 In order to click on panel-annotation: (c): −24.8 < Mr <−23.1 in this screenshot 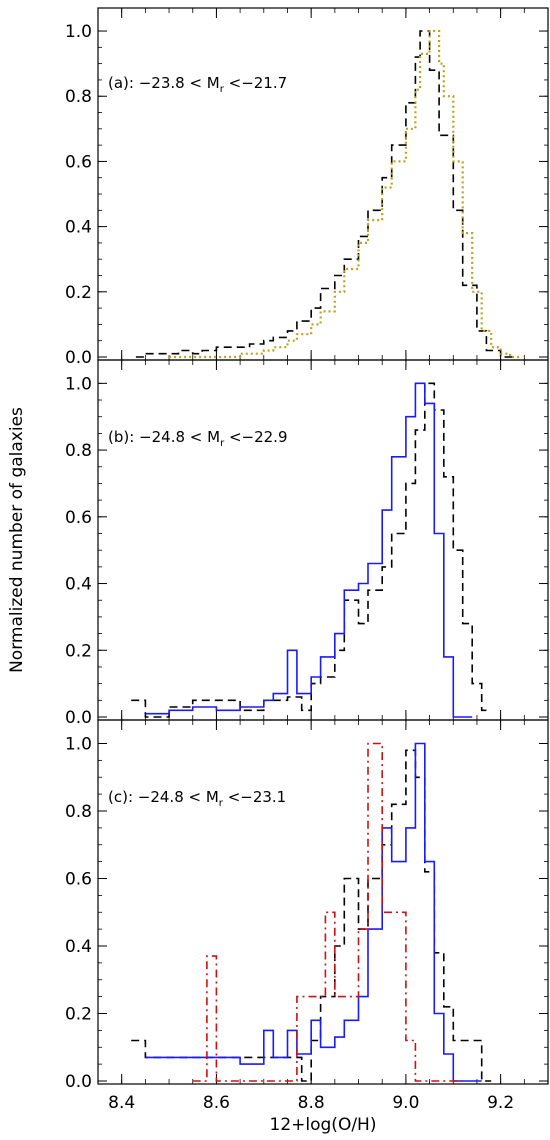, I will do `click(197, 798)`.